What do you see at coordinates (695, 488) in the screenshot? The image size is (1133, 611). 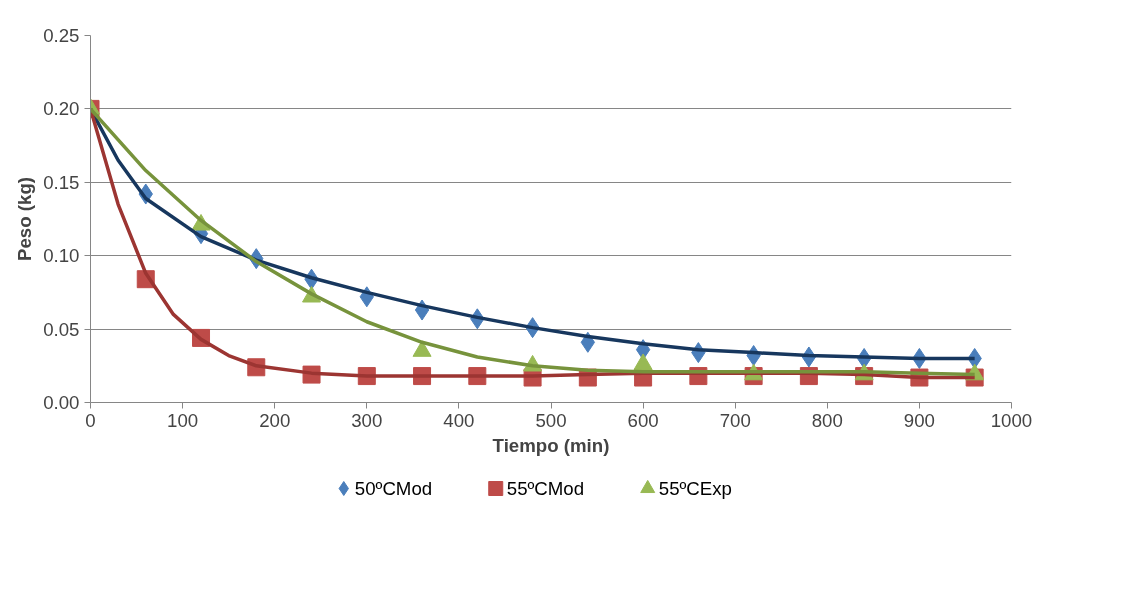 I see `legend-label: 55ºCExp` at bounding box center [695, 488].